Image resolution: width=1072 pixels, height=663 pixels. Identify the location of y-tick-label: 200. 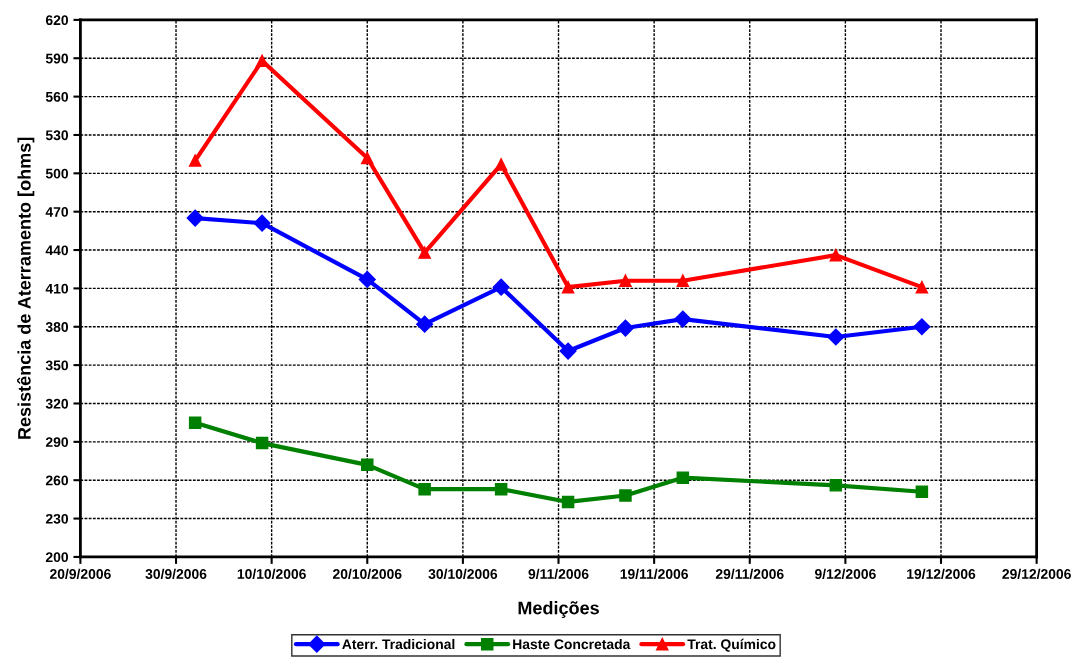
(57, 557).